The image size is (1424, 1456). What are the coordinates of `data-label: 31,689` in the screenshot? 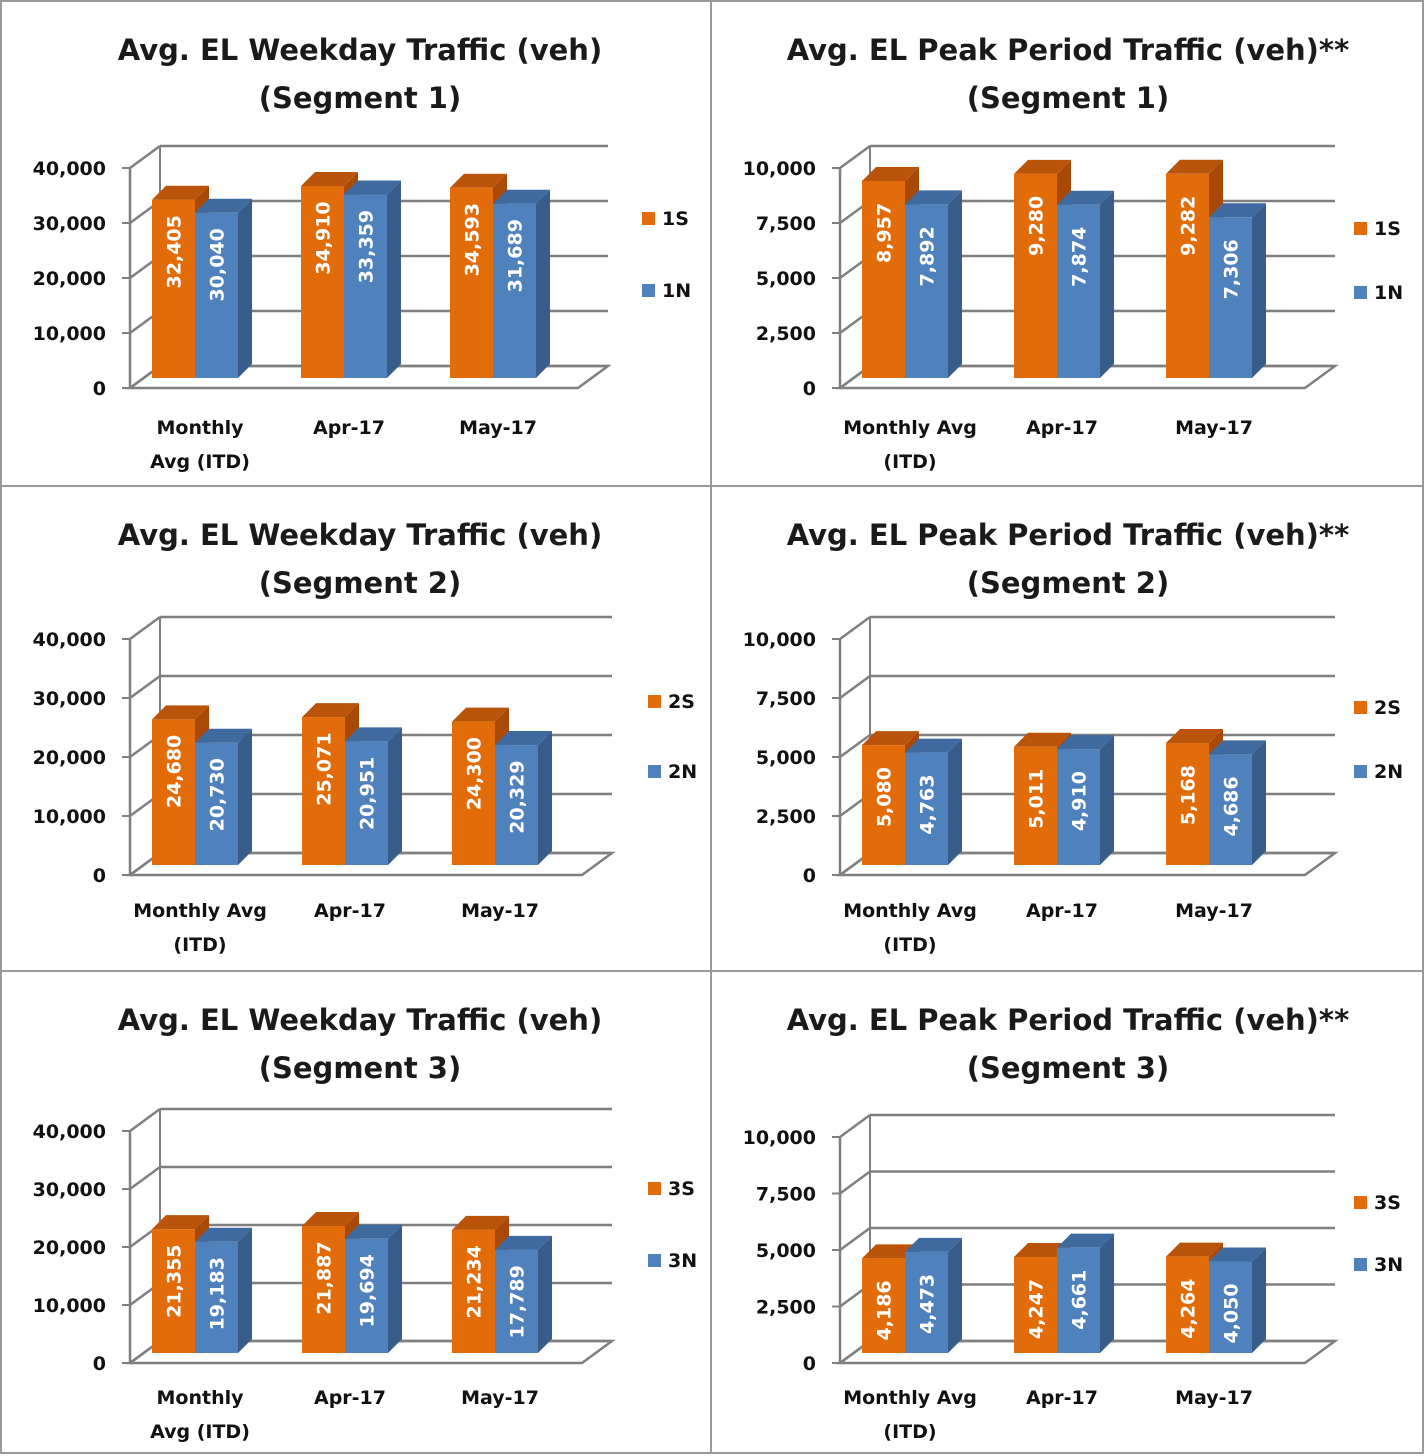 It's located at (516, 255).